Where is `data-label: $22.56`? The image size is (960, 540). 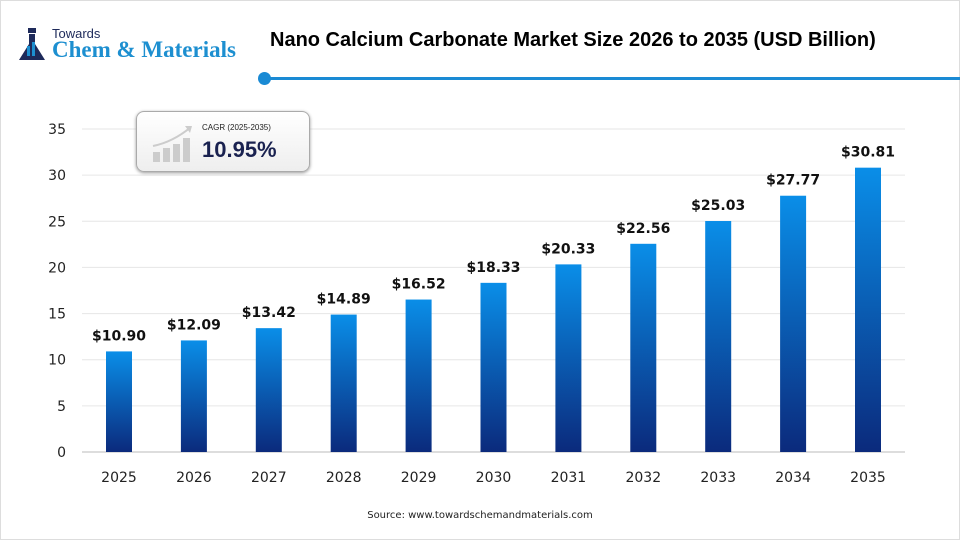
data-label: $22.56 is located at coordinates (643, 229).